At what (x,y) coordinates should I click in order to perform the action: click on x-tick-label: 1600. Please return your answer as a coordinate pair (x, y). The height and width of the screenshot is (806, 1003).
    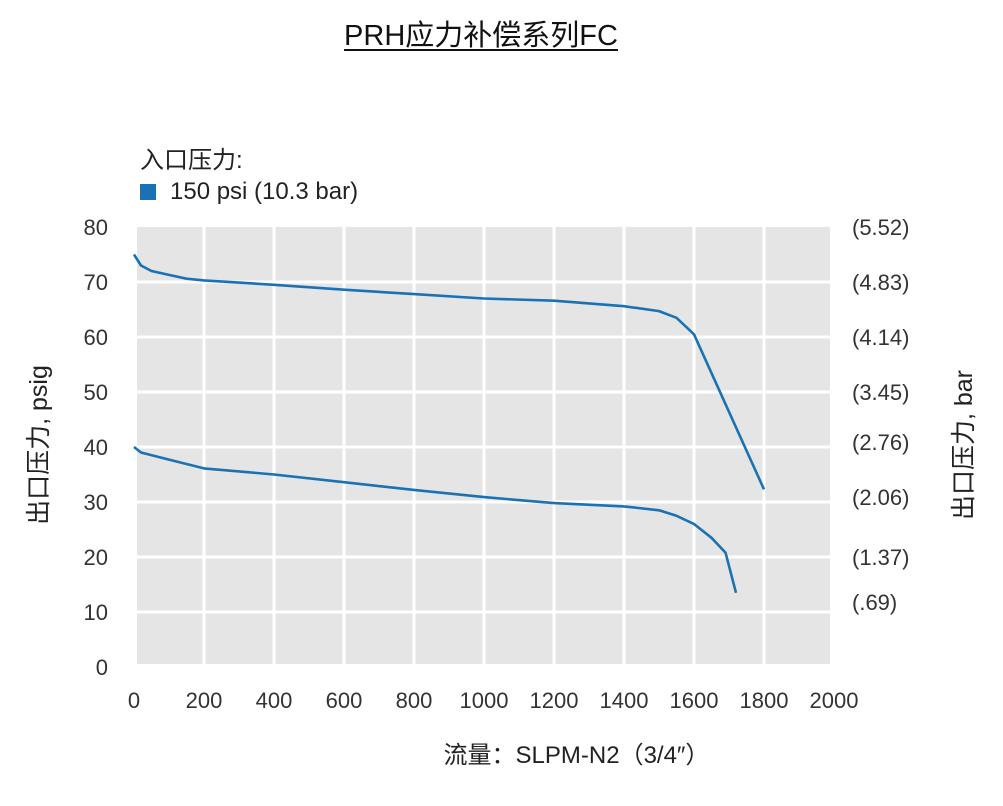
    Looking at the image, I should click on (694, 700).